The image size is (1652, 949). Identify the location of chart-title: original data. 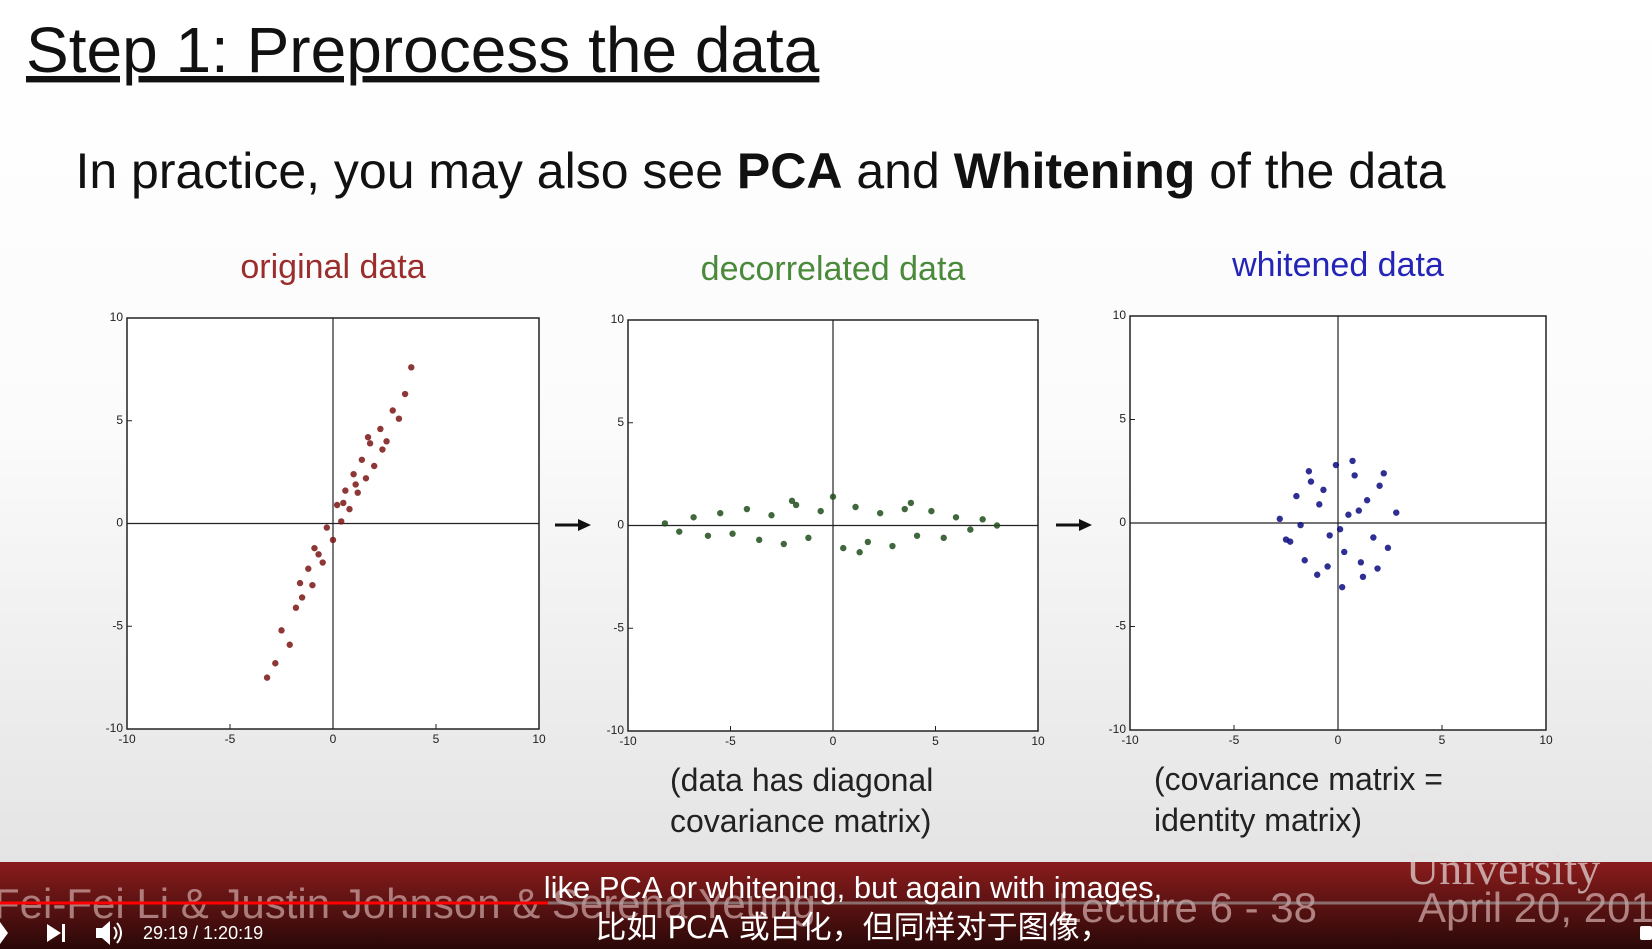
(332, 267).